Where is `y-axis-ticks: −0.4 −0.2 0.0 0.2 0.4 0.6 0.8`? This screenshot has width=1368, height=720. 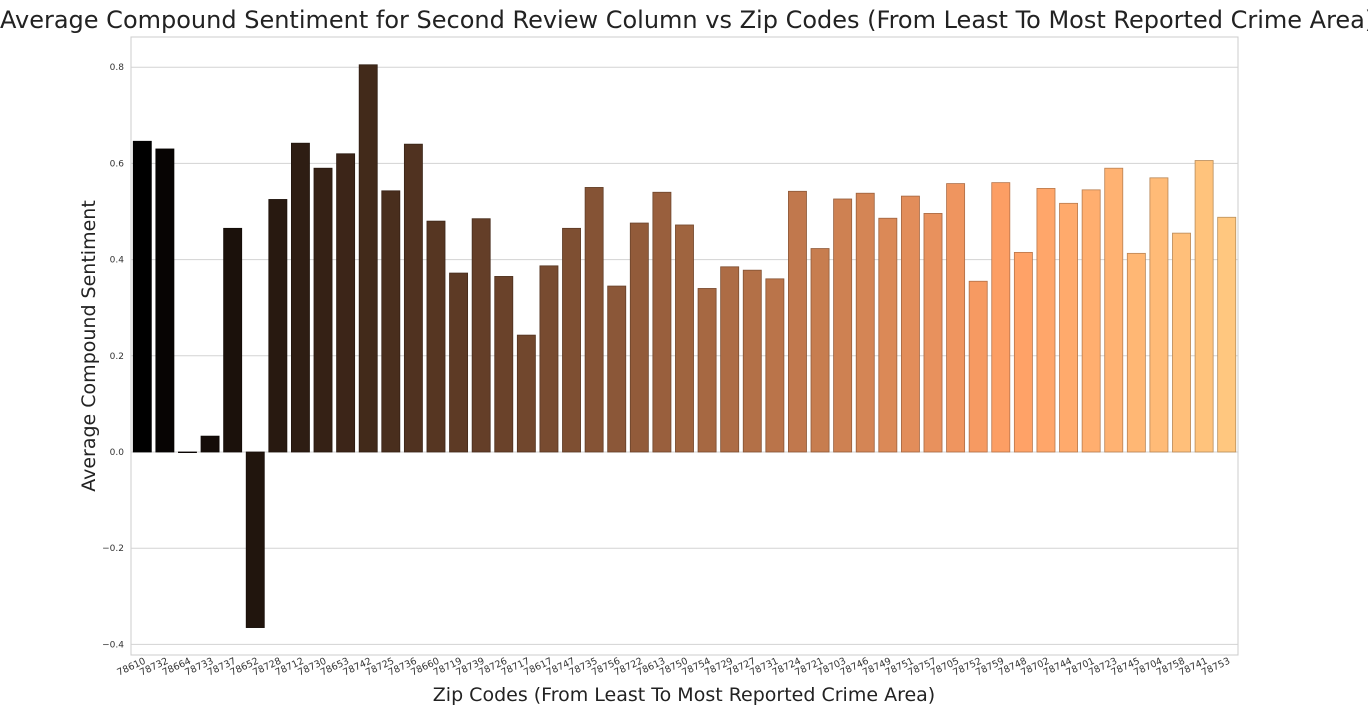 y-axis-ticks: −0.4 −0.2 0.0 0.2 0.4 0.6 0.8 is located at coordinates (113, 356).